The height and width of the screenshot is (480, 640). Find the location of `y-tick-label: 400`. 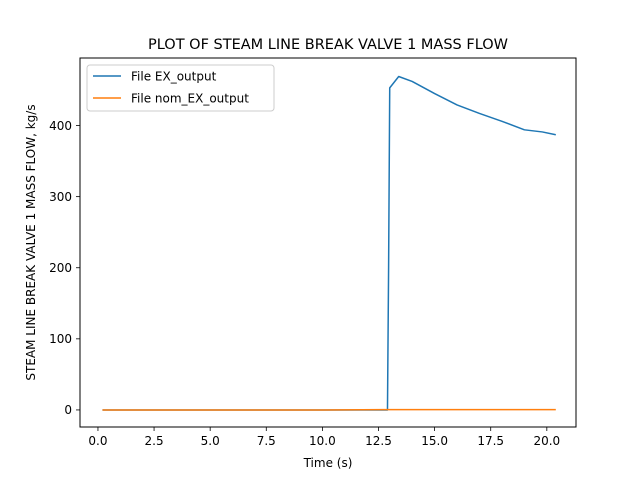

y-tick-label: 400 is located at coordinates (60, 126).